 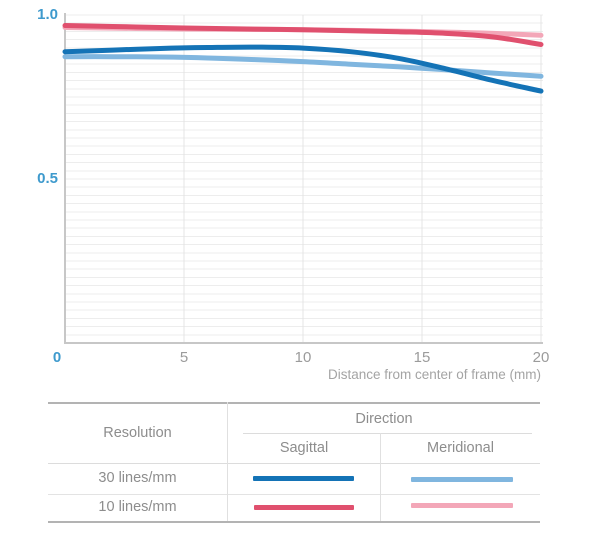 I want to click on legend-swatch-30-sagittal, so click(x=303, y=478).